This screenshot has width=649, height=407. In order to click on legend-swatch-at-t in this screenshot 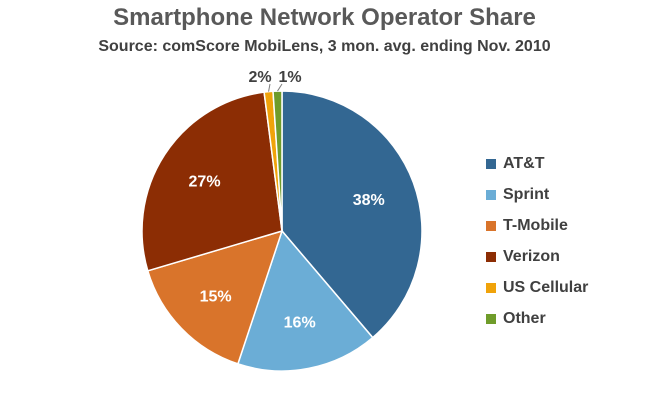, I will do `click(491, 163)`.